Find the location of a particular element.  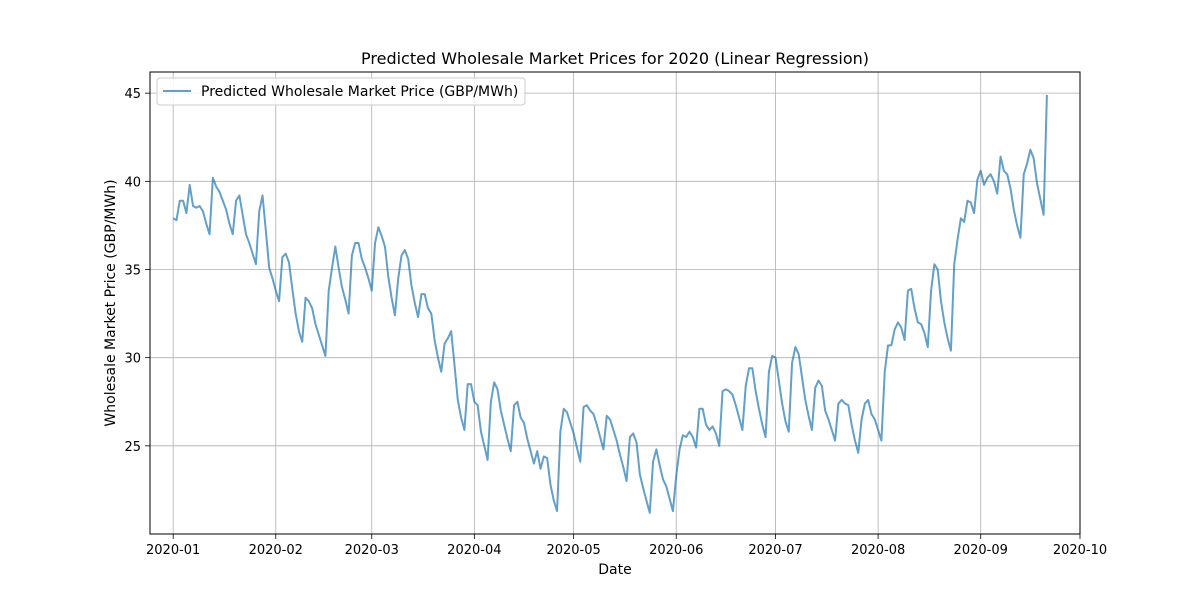

y-axis-label: Wholesale Market Price (GBP/MWh) is located at coordinates (111, 302).